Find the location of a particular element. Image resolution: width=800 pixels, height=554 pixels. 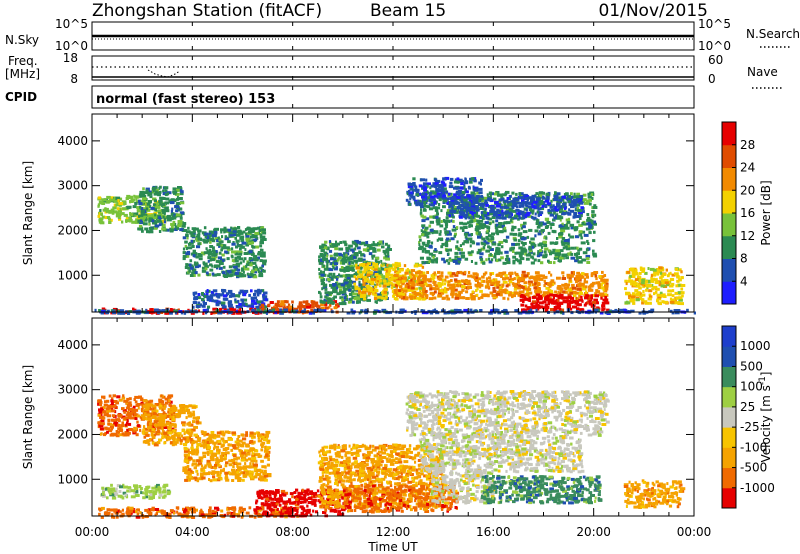

power-y-axis-title: Slant Range [km] is located at coordinates (28, 213).